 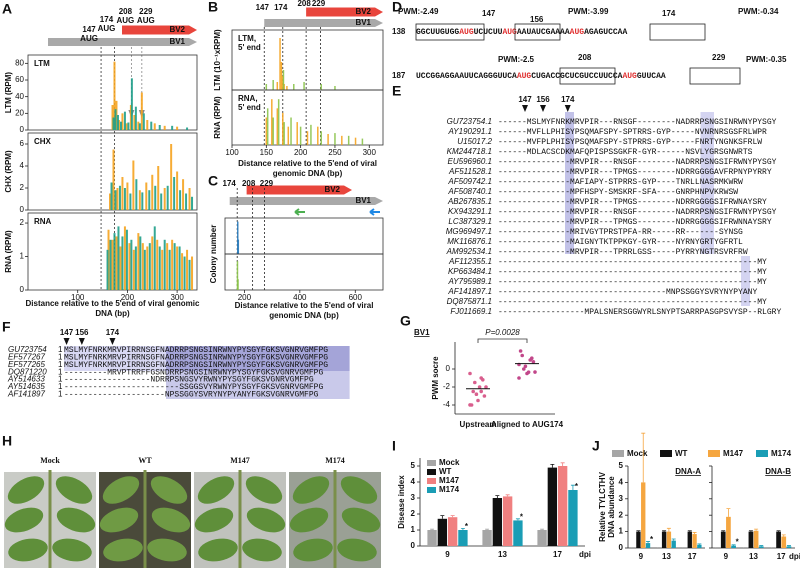 I want to click on y-axis-label: RNA (RPM), so click(x=217, y=117).